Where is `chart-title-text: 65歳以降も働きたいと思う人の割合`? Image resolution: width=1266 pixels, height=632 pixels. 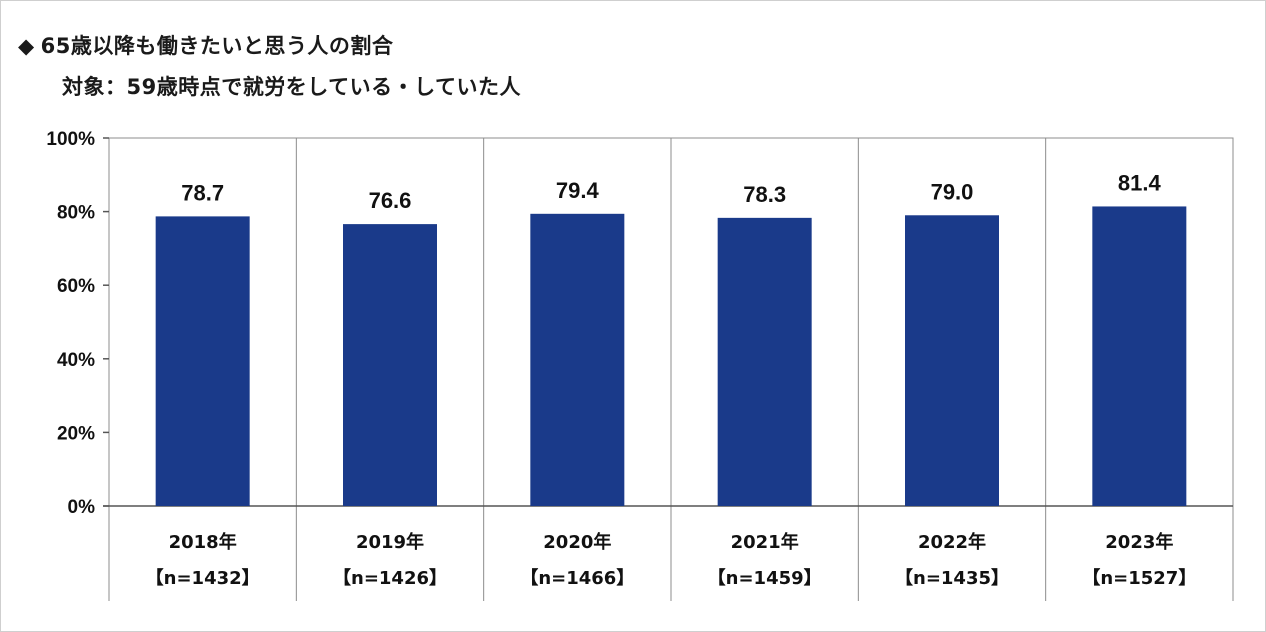 chart-title-text: 65歳以降も働きたいと思う人の割合 is located at coordinates (217, 46).